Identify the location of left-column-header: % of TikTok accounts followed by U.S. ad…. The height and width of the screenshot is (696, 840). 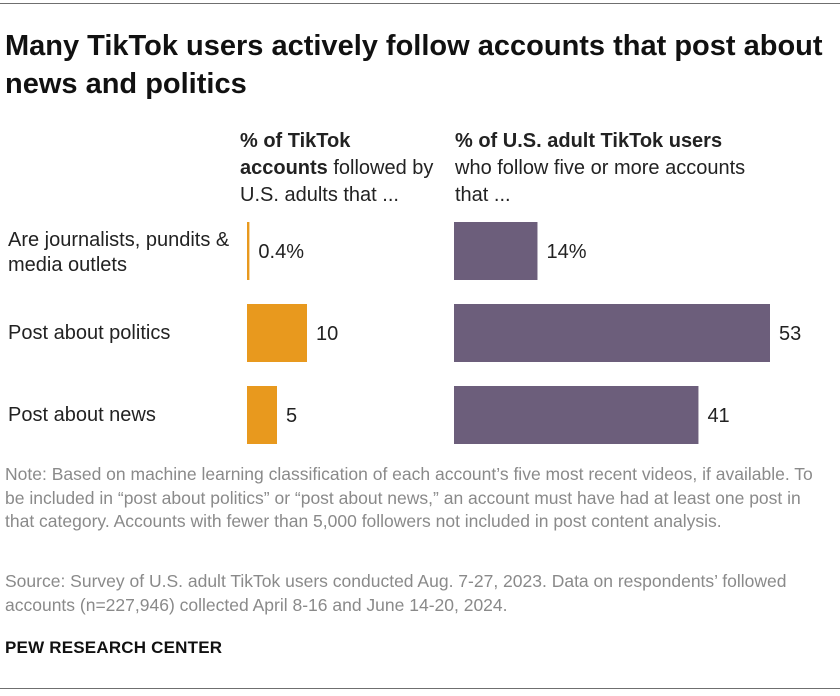
(340, 168).